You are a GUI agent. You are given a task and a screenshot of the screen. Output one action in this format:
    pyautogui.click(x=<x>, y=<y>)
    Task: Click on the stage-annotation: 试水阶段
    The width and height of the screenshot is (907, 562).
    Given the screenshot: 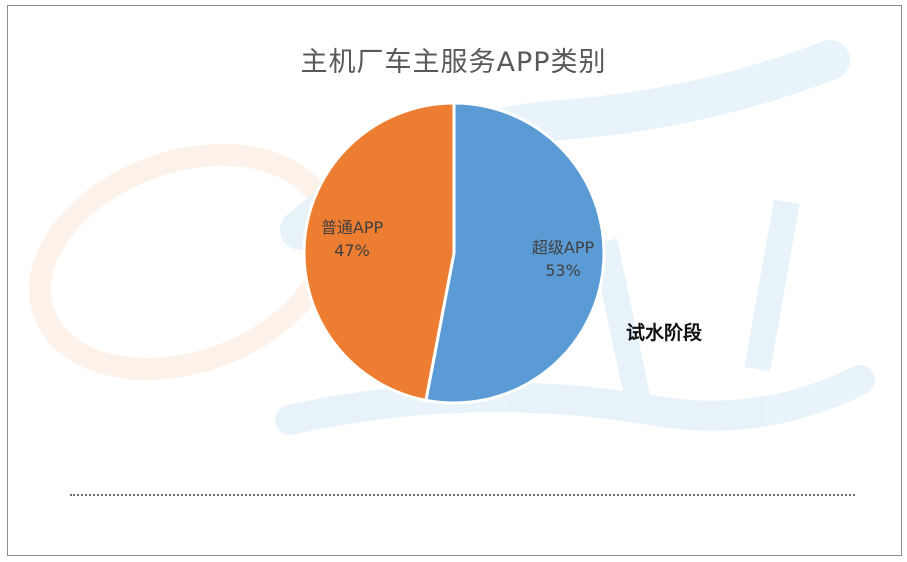 What is the action you would take?
    pyautogui.click(x=664, y=333)
    